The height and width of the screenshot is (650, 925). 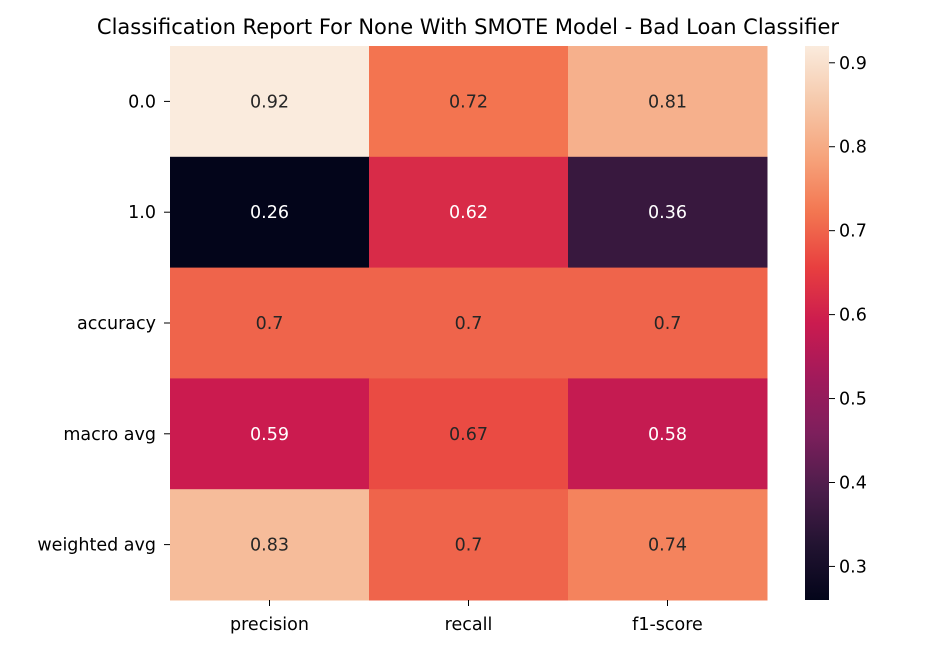 I want to click on cell-value-label: 0.58, so click(x=667, y=435).